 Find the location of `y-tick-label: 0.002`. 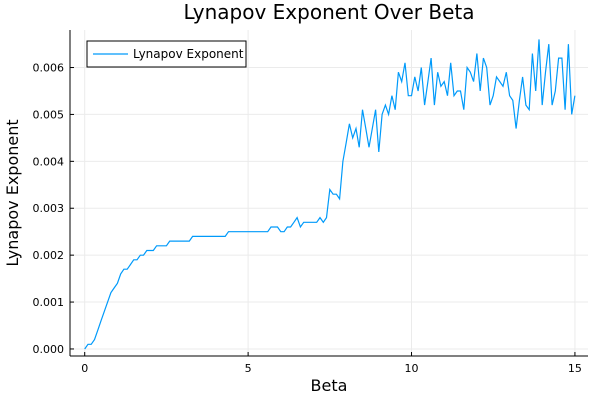

y-tick-label: 0.002 is located at coordinates (49, 255).